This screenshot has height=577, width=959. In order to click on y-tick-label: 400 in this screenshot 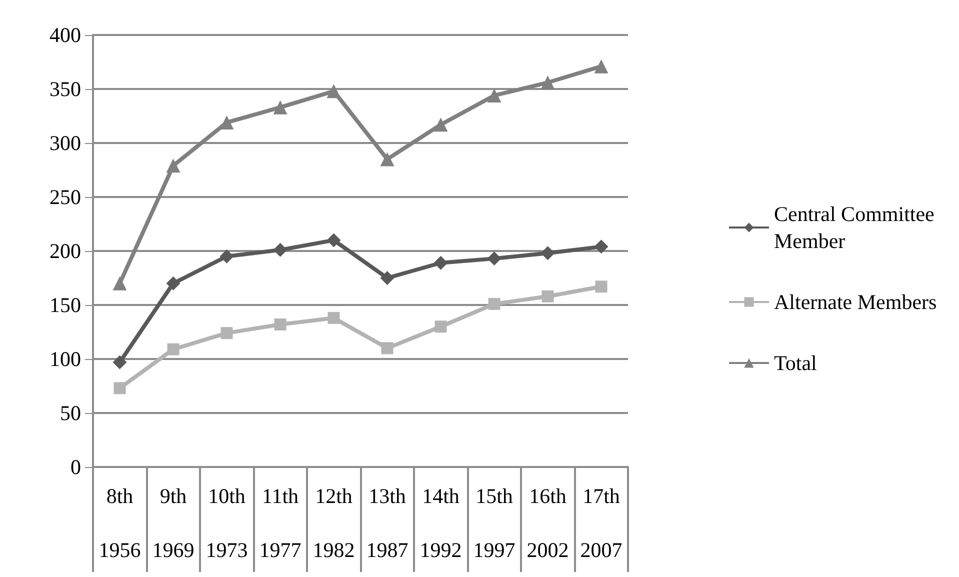, I will do `click(65, 35)`.